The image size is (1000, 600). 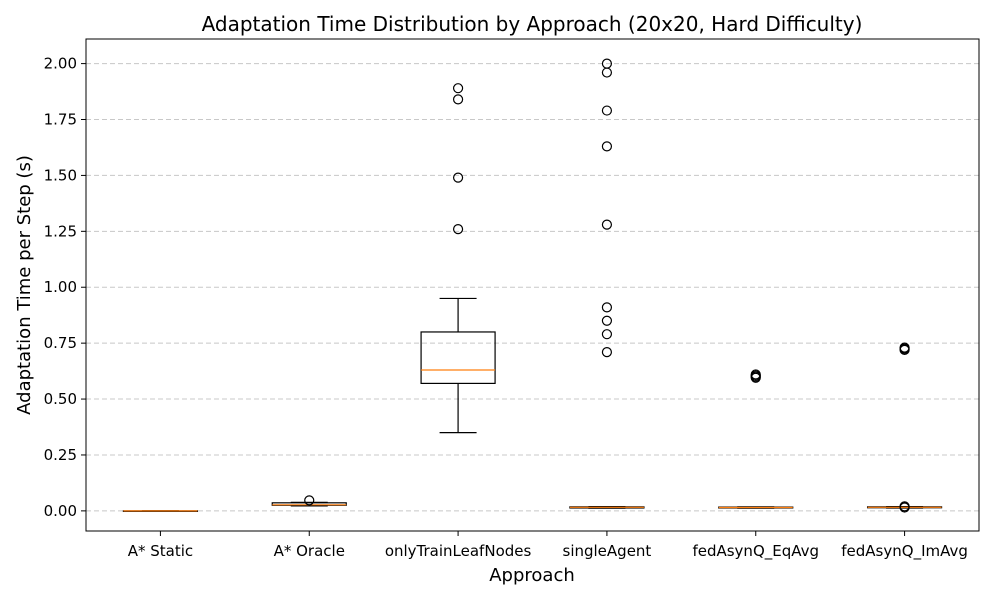 What do you see at coordinates (160, 551) in the screenshot?
I see `x-tick-label: A* Static` at bounding box center [160, 551].